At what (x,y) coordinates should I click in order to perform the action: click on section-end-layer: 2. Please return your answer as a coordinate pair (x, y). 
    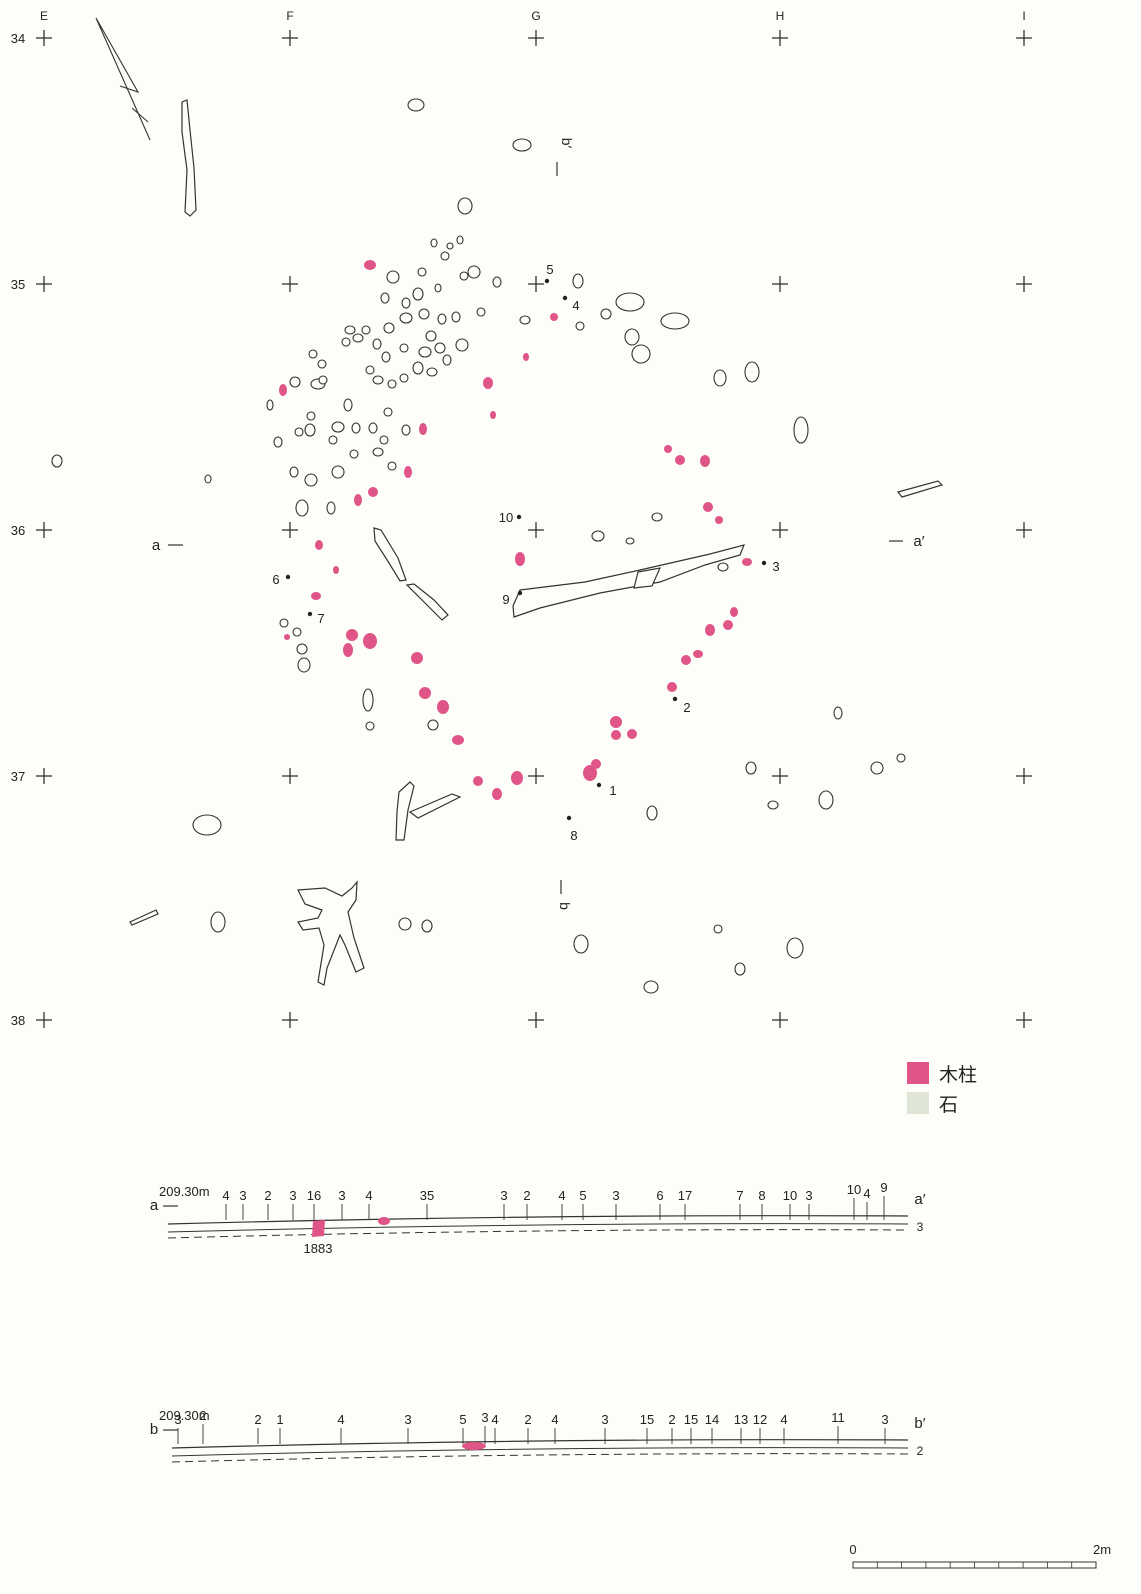
    Looking at the image, I should click on (920, 1451).